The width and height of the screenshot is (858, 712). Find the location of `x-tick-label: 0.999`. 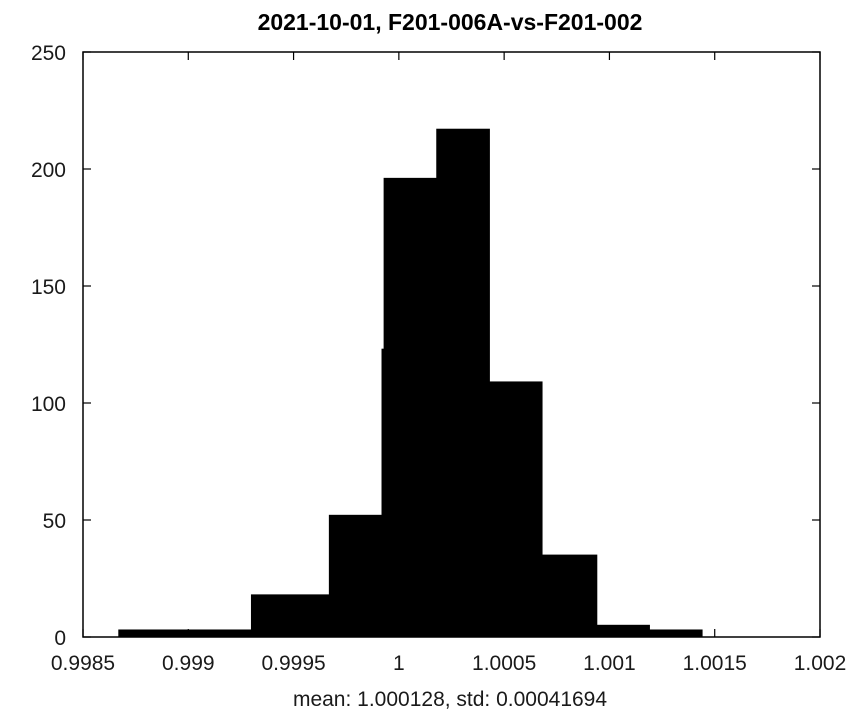

x-tick-label: 0.999 is located at coordinates (188, 663).